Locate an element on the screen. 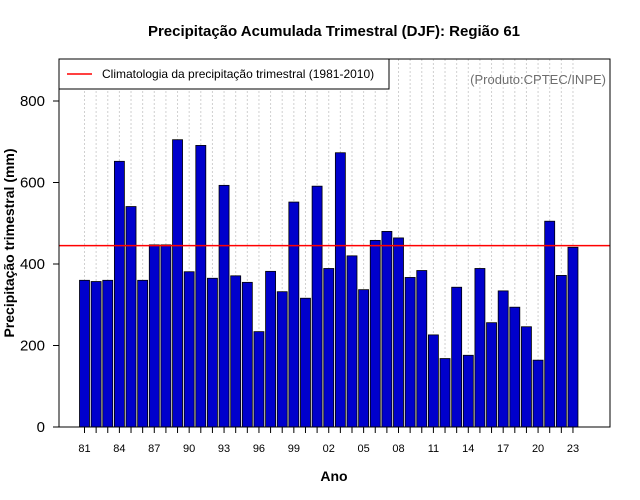  x-tick-label: 02 is located at coordinates (329, 449).